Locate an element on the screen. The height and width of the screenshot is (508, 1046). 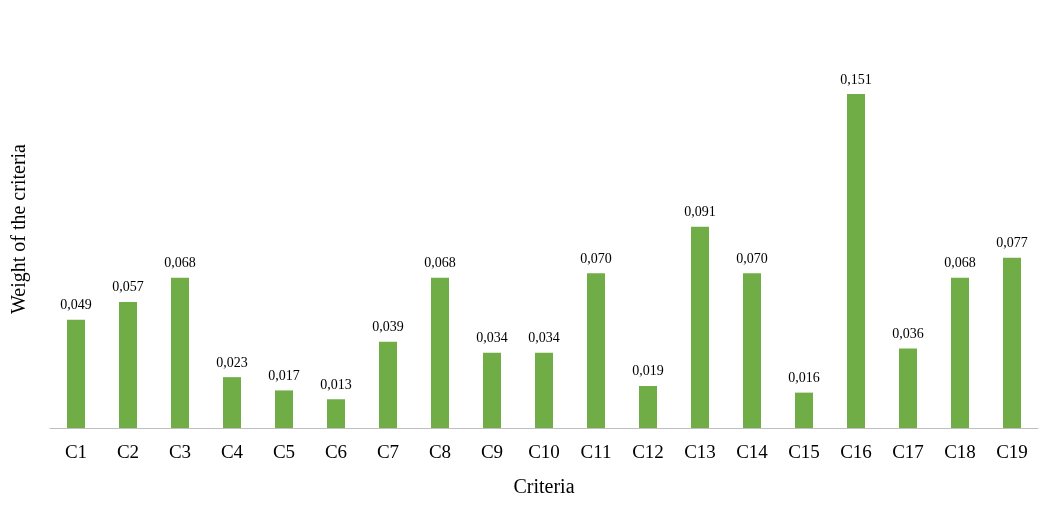
data-label: 0,017 is located at coordinates (284, 375).